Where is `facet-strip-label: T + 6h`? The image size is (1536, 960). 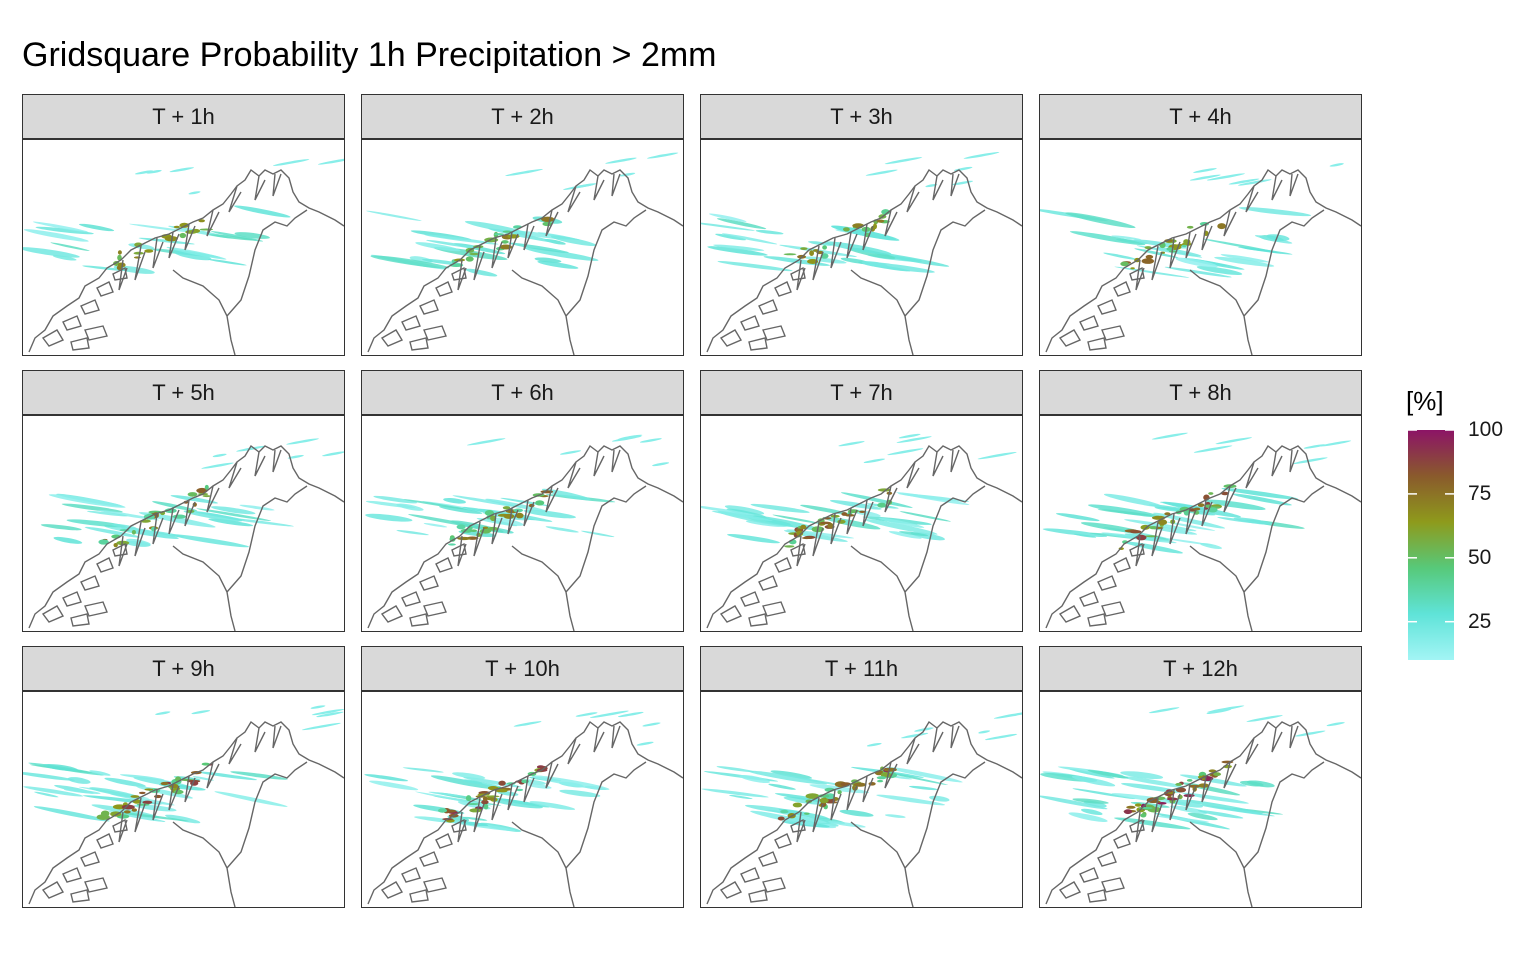
facet-strip-label: T + 6h is located at coordinates (522, 392).